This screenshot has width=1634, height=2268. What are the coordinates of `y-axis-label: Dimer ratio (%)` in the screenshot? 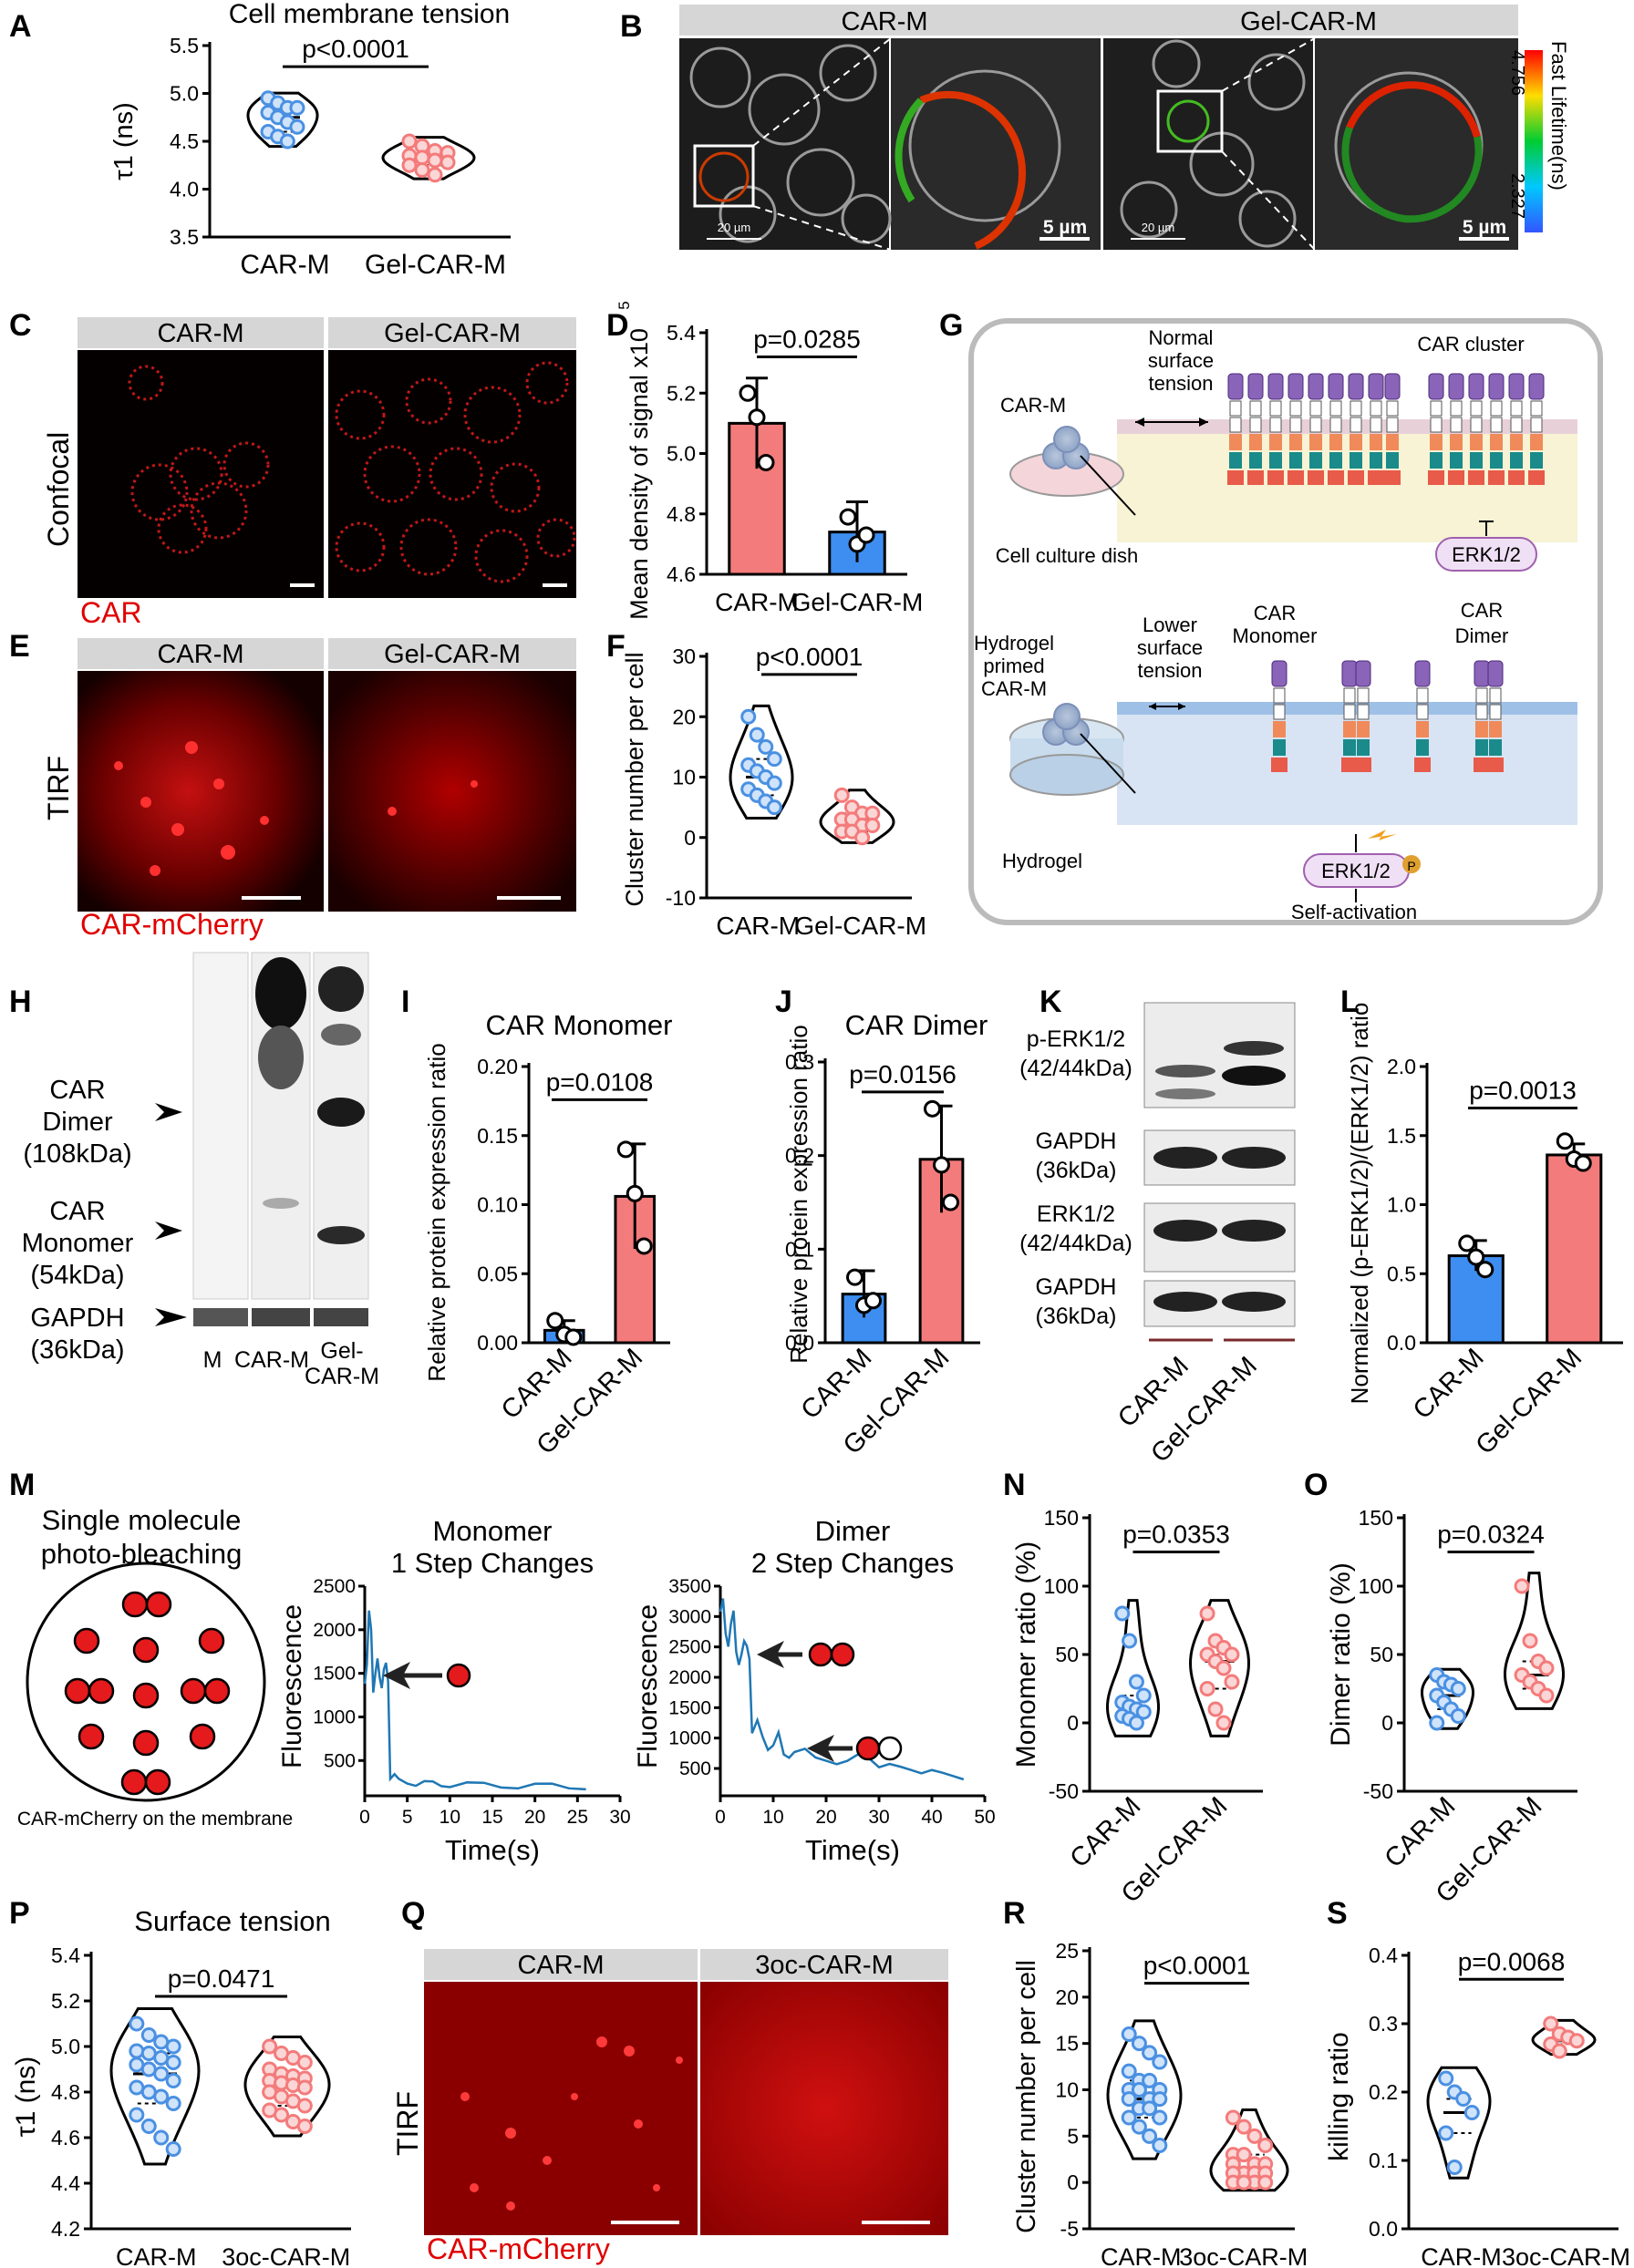 It's located at (1341, 1655).